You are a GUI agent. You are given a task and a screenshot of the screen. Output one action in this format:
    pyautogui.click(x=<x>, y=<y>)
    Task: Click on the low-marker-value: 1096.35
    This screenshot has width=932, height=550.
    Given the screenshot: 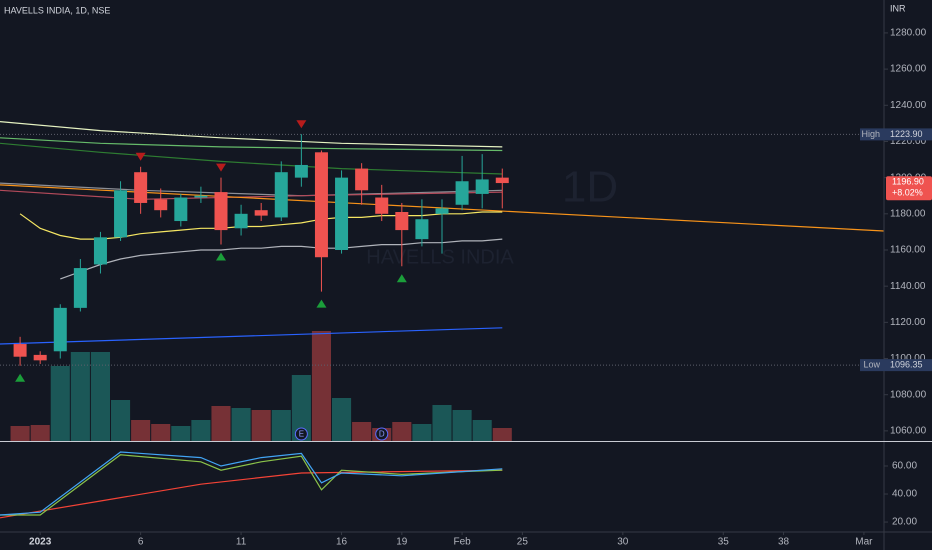 What is the action you would take?
    pyautogui.click(x=906, y=364)
    